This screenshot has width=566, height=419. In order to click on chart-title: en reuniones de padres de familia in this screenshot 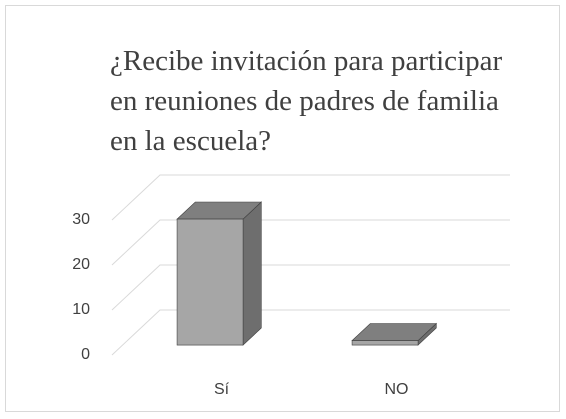, I will do `click(304, 101)`.